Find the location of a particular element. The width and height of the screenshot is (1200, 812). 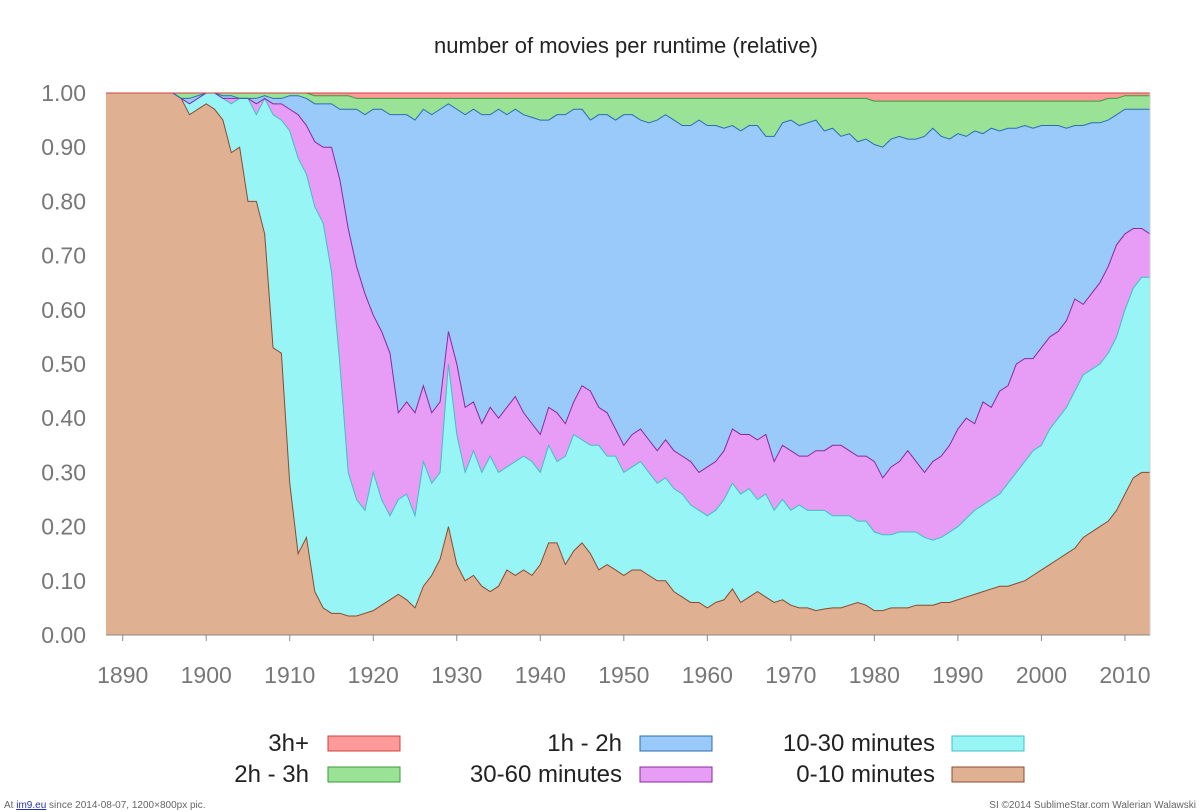

series-line-2h-3h is located at coordinates (628, 97).